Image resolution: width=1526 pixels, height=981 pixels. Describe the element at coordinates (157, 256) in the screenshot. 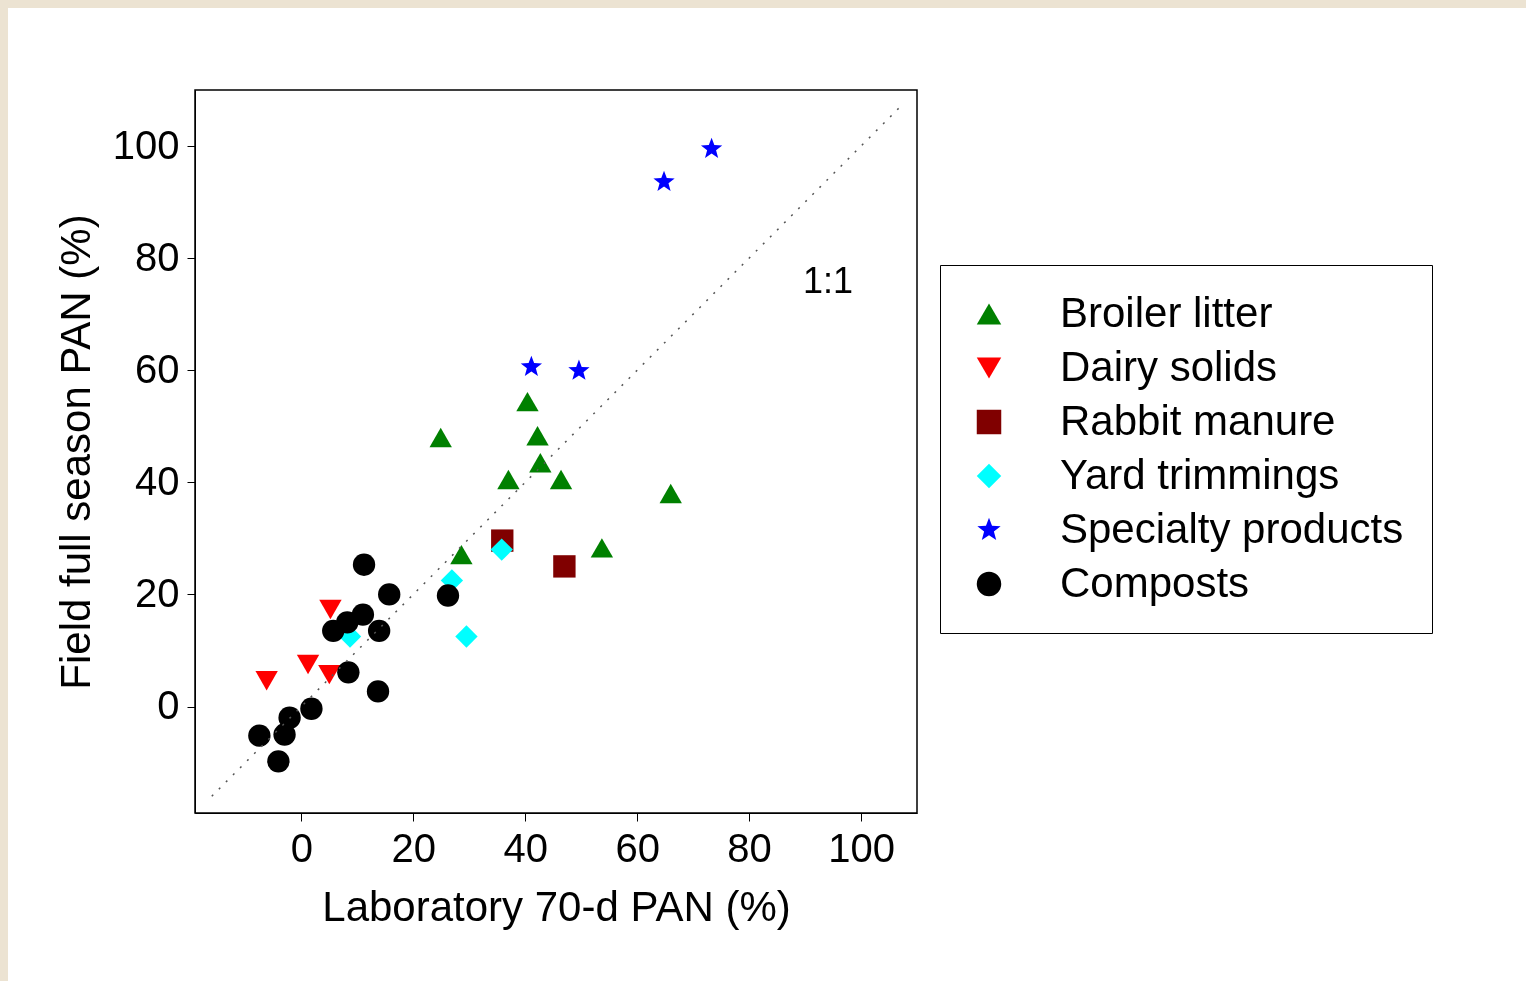

I see `y-tick-label: 80` at that location.